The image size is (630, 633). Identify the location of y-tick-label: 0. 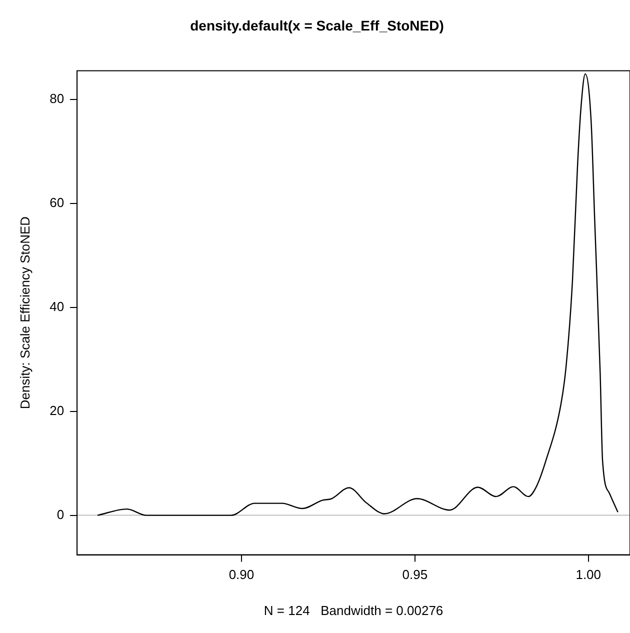
(60, 514).